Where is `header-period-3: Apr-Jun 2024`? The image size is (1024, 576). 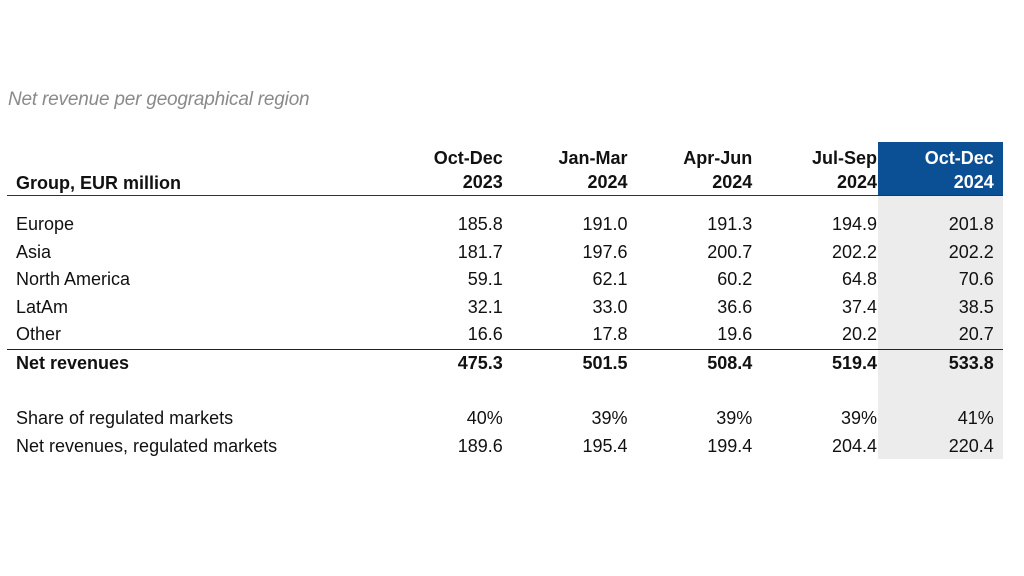
header-period-3: Apr-Jun 2024 is located at coordinates (691, 168).